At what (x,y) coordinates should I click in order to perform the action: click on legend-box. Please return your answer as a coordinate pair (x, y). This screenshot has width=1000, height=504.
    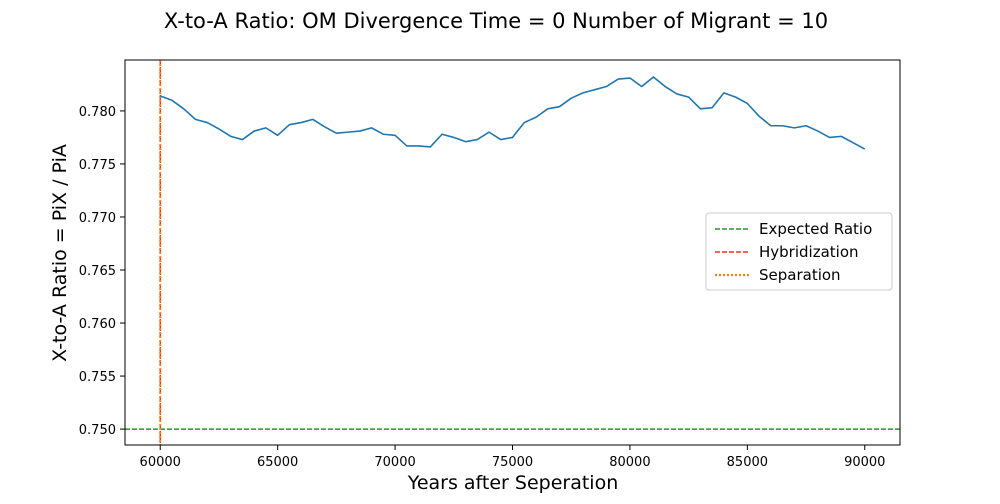
    Looking at the image, I should click on (799, 251).